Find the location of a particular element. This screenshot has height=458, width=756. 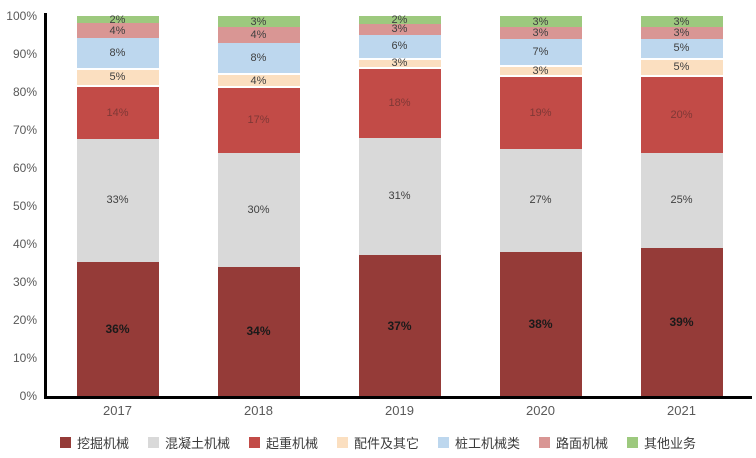

x-axis-tick-label: 2020 is located at coordinates (540, 410).